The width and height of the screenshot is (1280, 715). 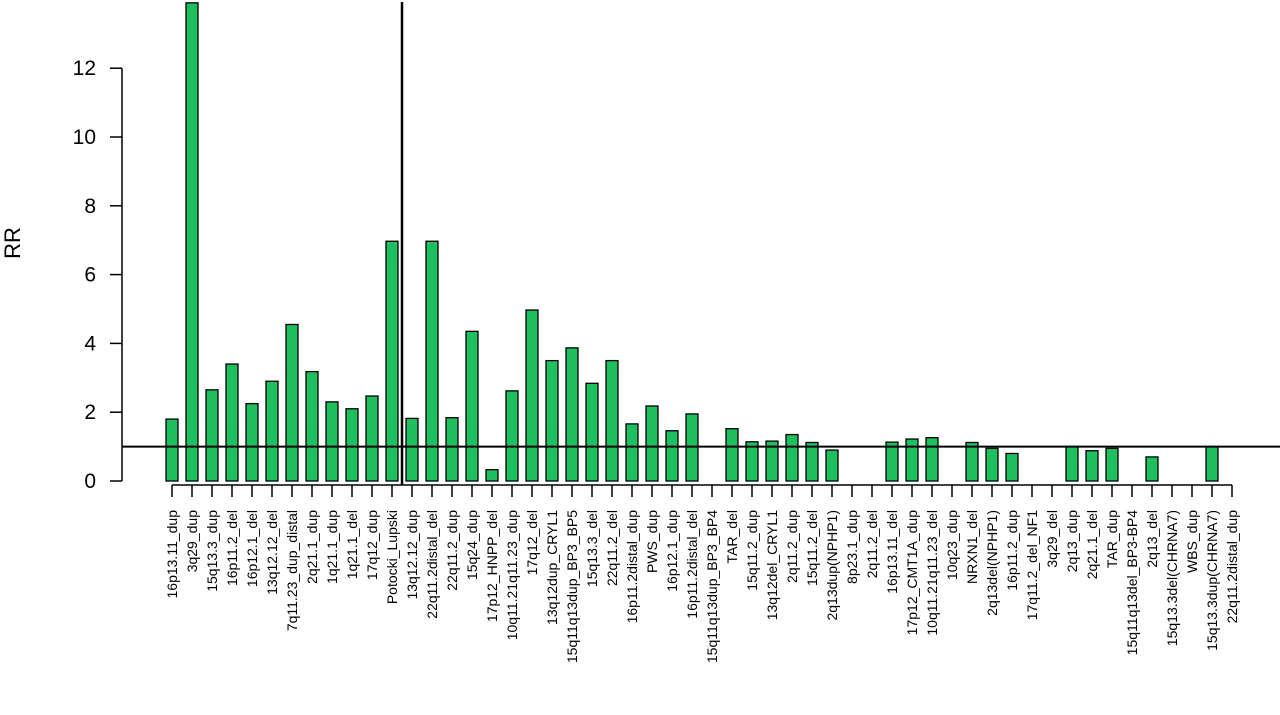 I want to click on x-tick-label: NRXN1_del, so click(x=972, y=547).